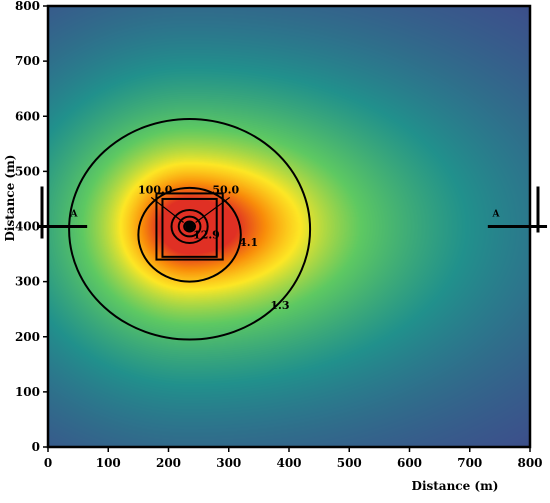  I want to click on source-point, so click(190, 226).